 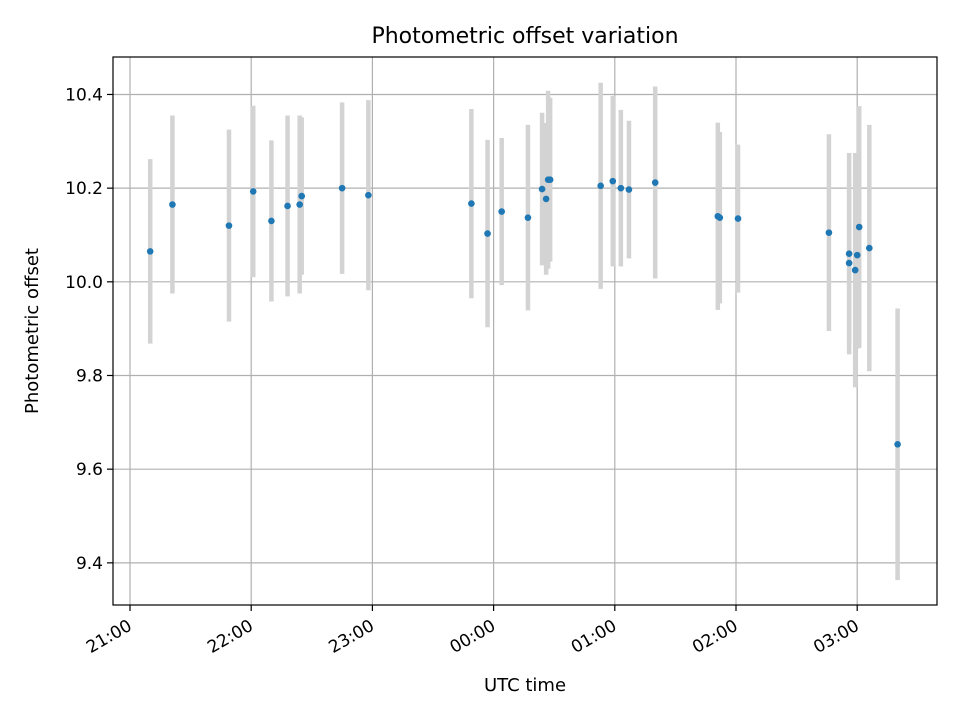 What do you see at coordinates (89, 470) in the screenshot?
I see `y-tick-label: 9.6` at bounding box center [89, 470].